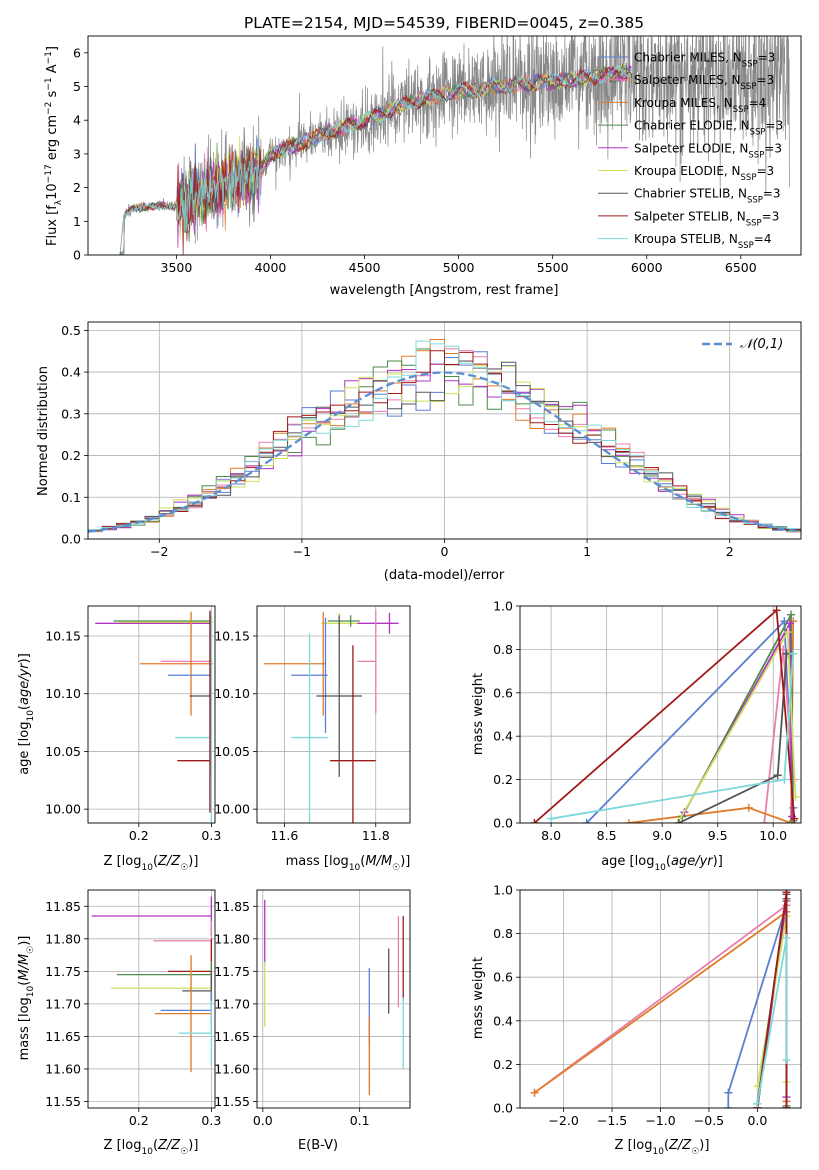  I want to click on x-tick-label: 8.5, so click(607, 835).